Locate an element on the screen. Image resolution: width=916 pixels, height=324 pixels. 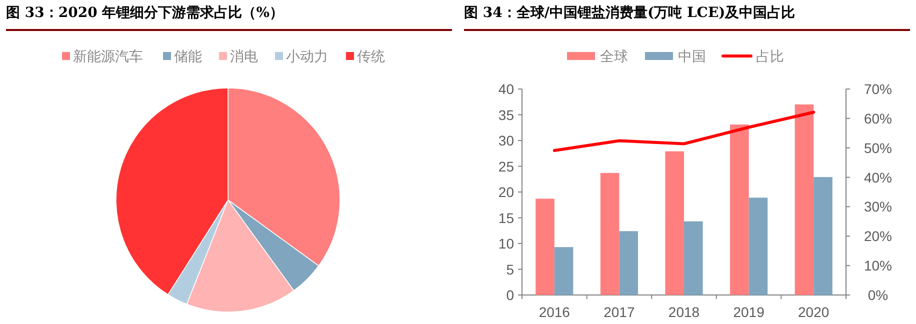
legend-label: 中国 is located at coordinates (692, 56).